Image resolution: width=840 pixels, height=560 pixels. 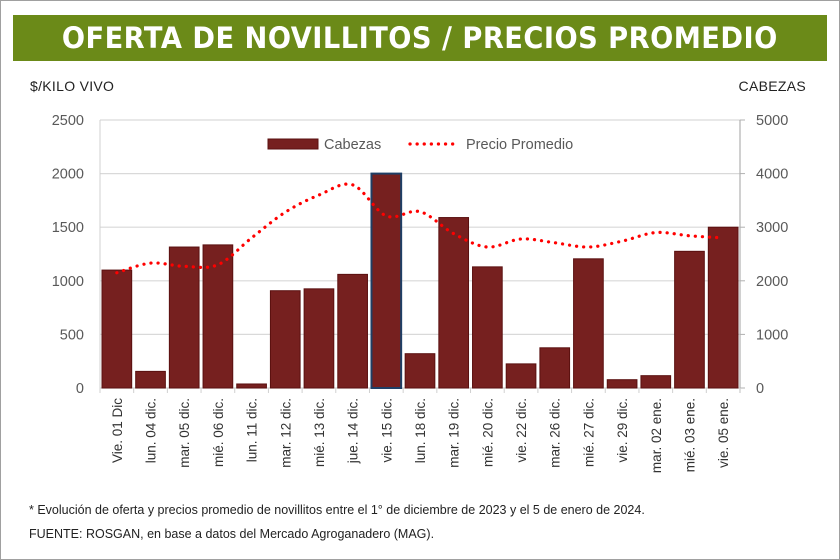 I want to click on legend-swatch-cabezas, so click(x=293, y=144).